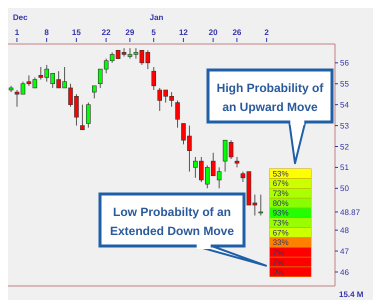  I want to click on y-tick-label: 56, so click(345, 63).